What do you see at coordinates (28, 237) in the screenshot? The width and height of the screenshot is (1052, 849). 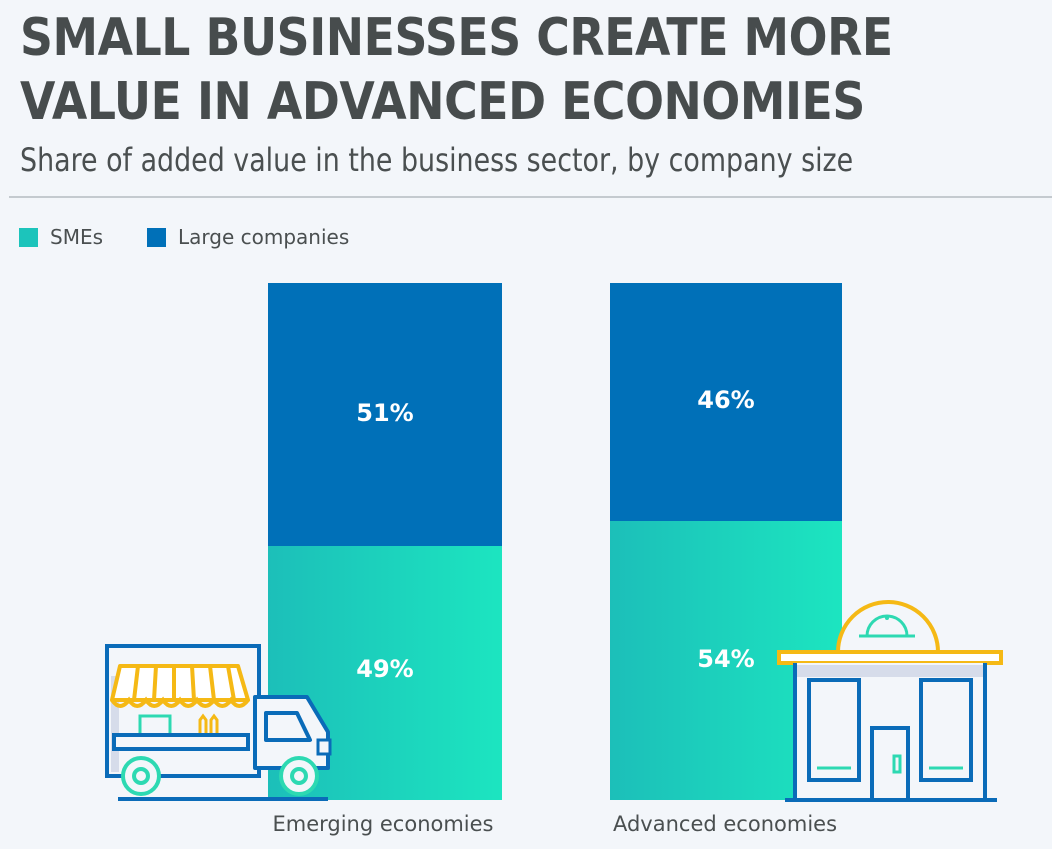 I see `legend-swatch-smes` at bounding box center [28, 237].